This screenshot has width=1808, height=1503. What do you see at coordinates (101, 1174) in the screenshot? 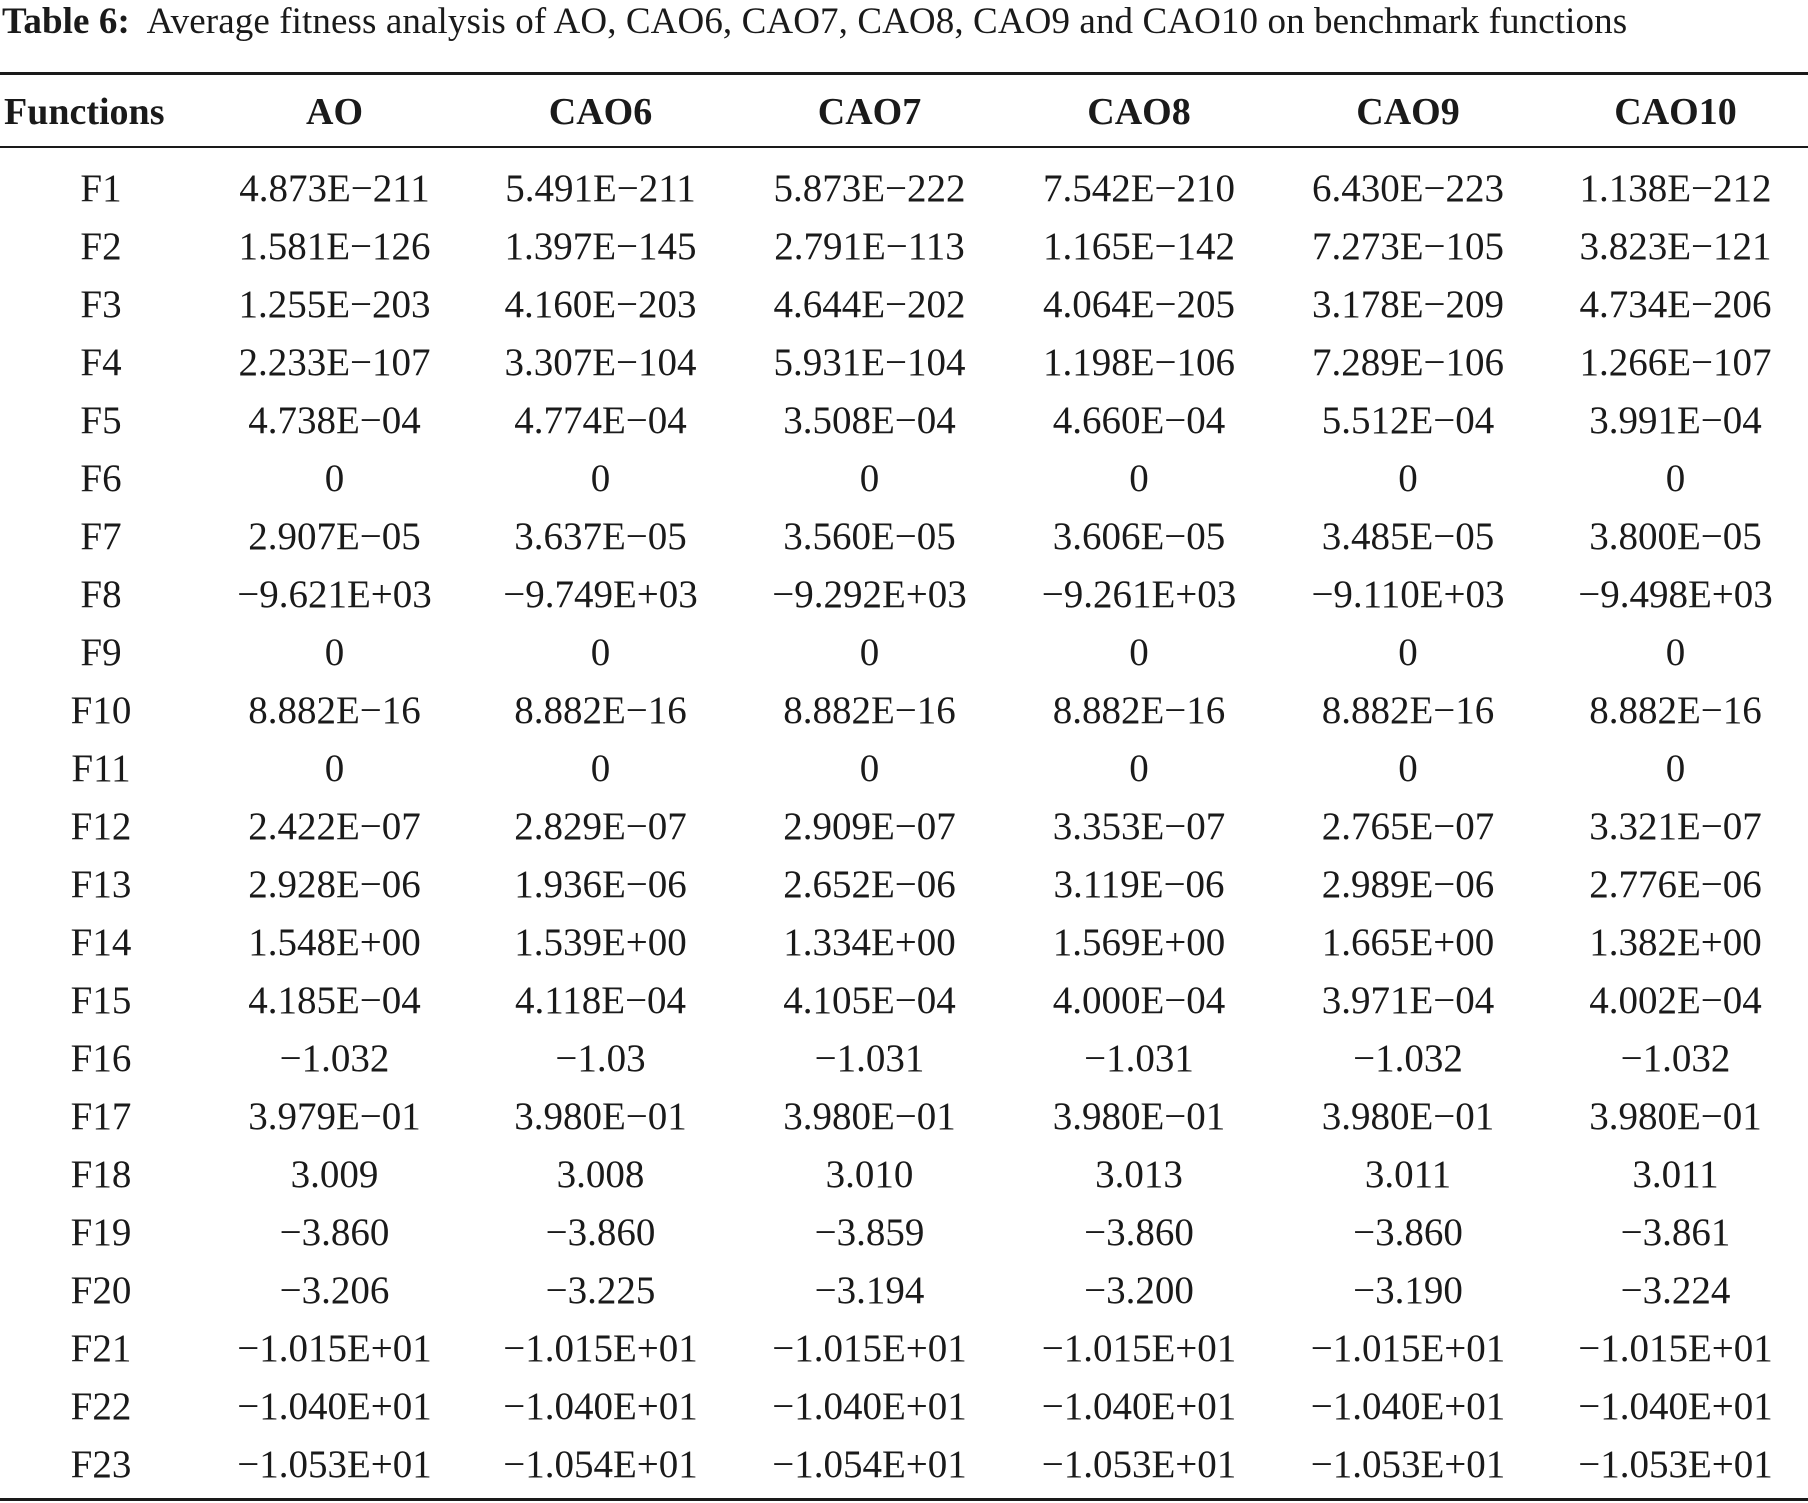
I see `function-name-cell: F18` at bounding box center [101, 1174].